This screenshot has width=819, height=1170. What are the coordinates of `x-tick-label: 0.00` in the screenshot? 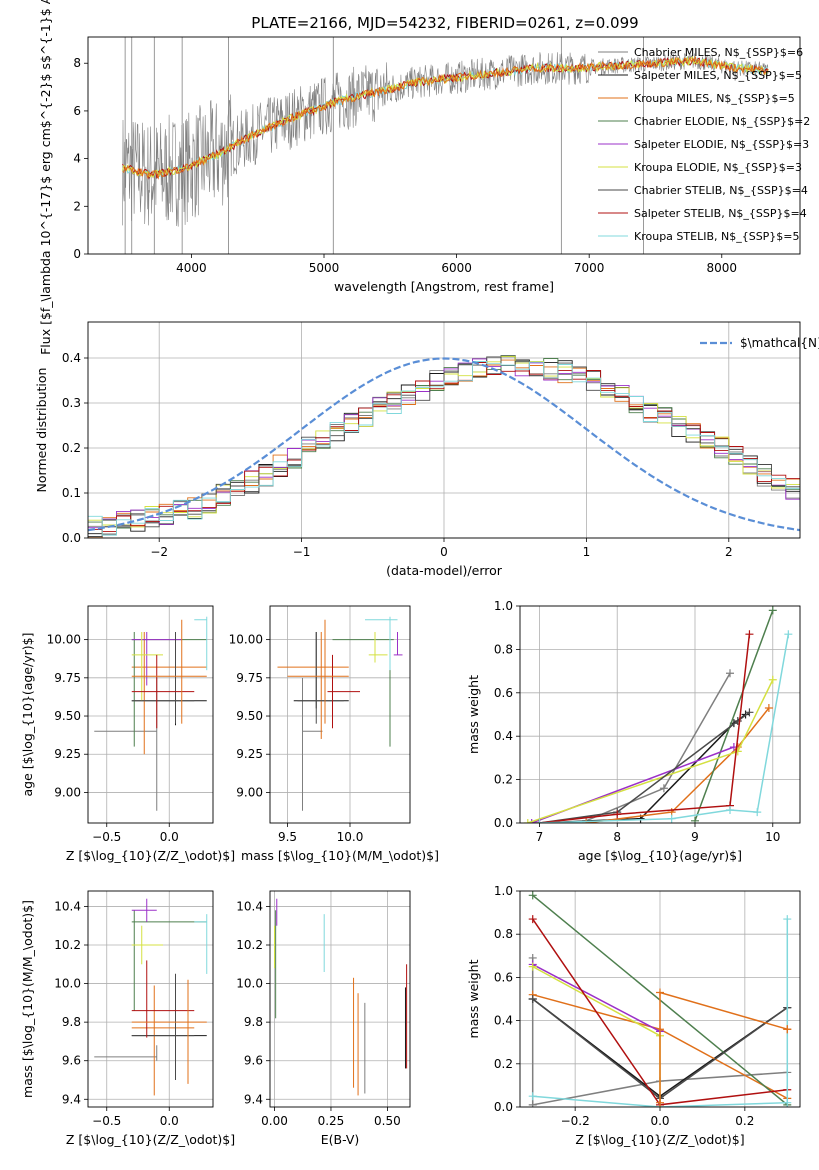 It's located at (274, 1121).